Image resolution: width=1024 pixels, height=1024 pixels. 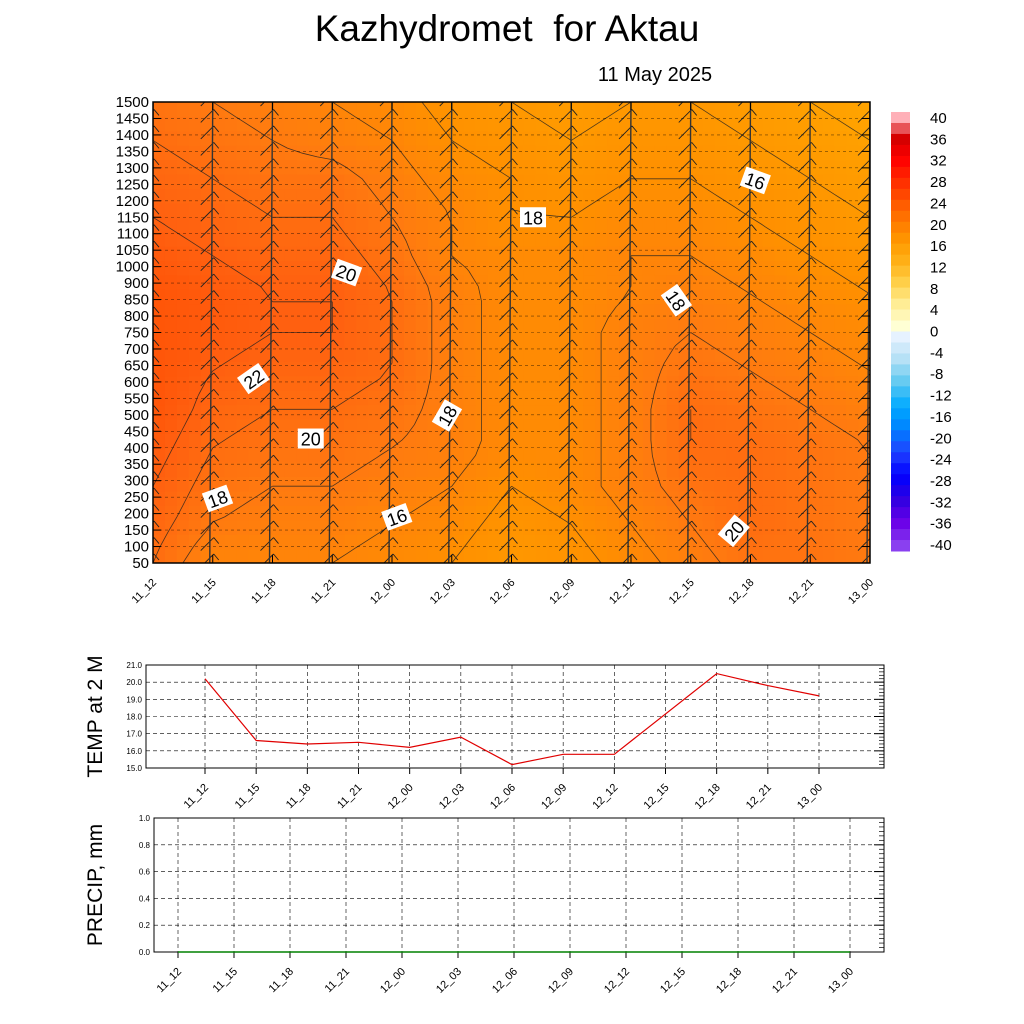 I want to click on wind-barb-column, so click(x=568, y=332).